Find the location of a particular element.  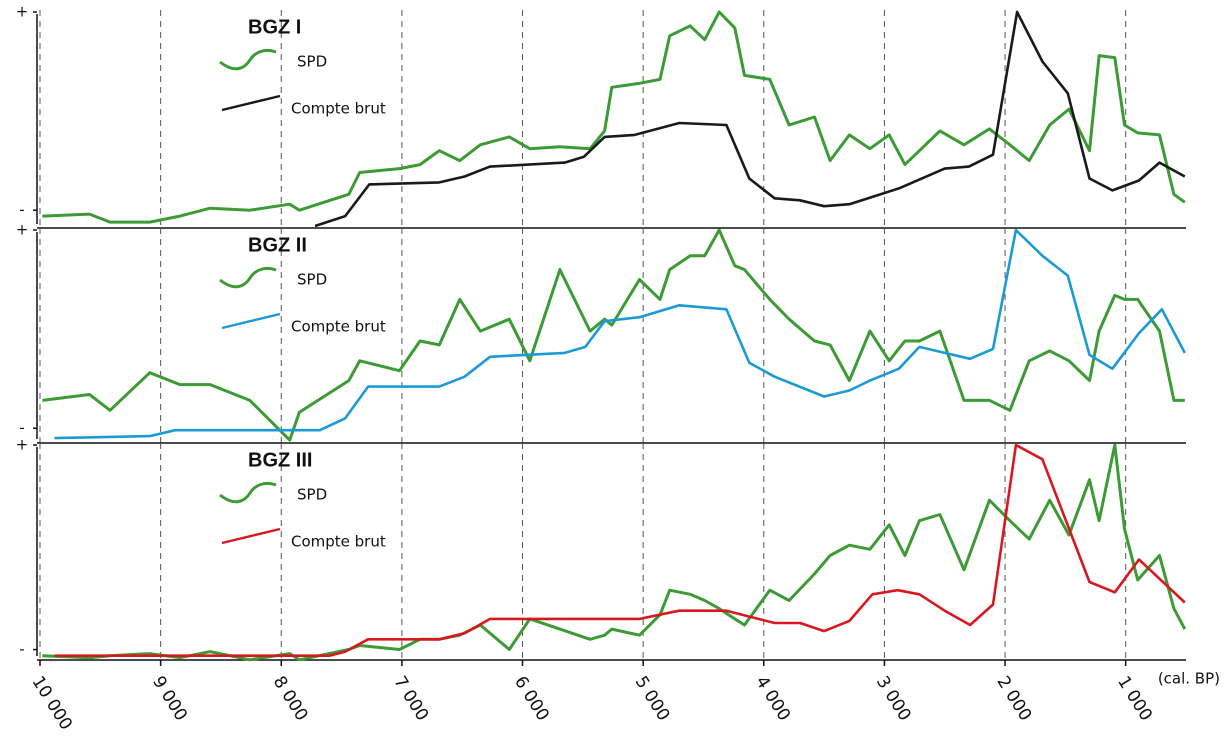

x-tick-label: 7 000 is located at coordinates (410, 699).